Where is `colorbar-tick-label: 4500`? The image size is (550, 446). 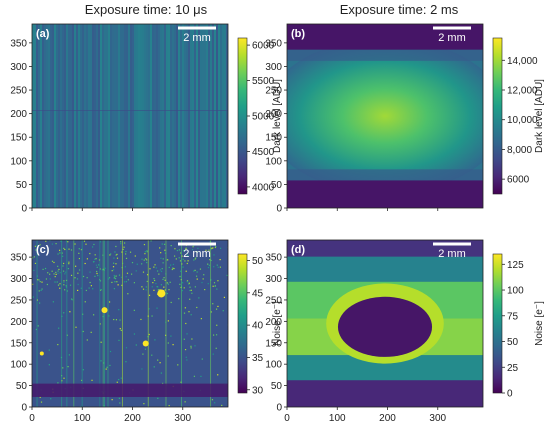 colorbar-tick-label: 4500 is located at coordinates (263, 152).